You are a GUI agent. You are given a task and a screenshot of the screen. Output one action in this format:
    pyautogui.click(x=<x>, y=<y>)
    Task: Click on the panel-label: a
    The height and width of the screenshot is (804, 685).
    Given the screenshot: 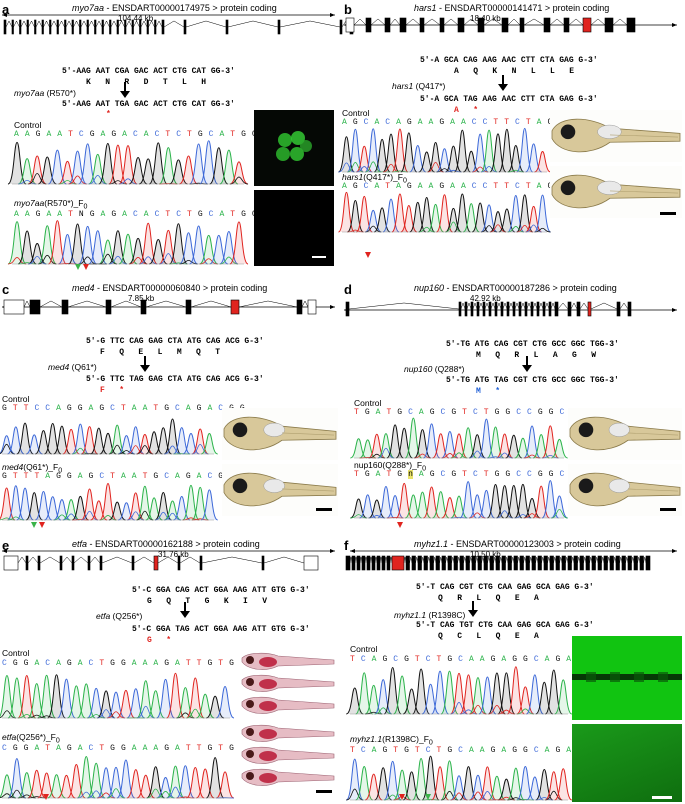 What is the action you would take?
    pyautogui.click(x=6, y=9)
    